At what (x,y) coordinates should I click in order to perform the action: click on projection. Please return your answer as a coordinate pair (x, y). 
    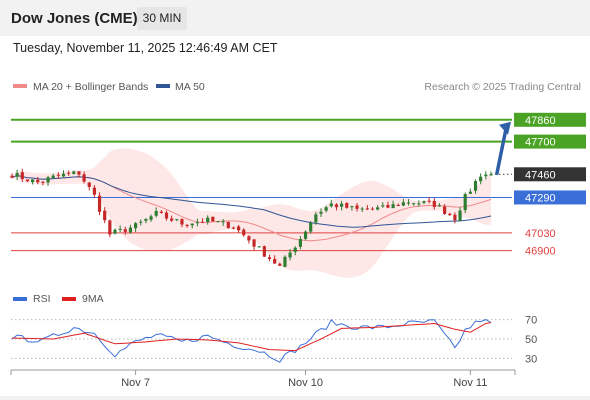
    Looking at the image, I should click on (503, 148).